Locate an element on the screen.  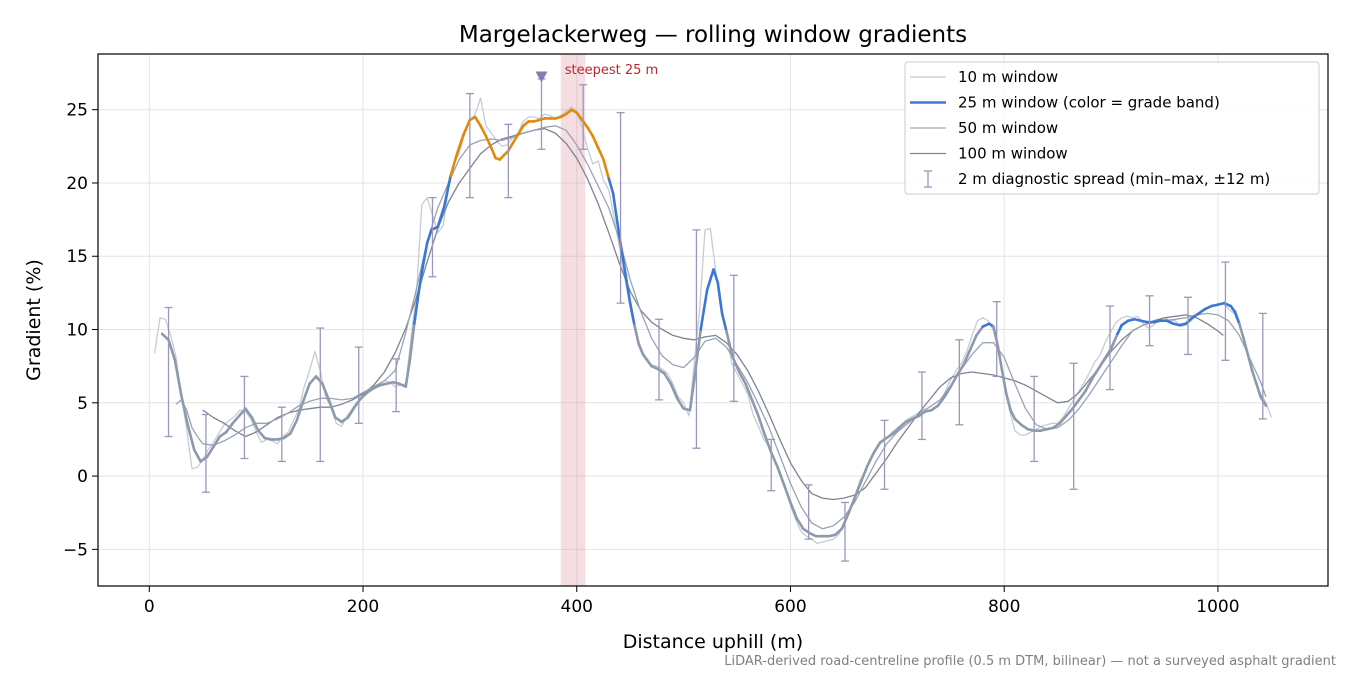
legend-label: 25 m window (color = grade band) is located at coordinates (1089, 103).